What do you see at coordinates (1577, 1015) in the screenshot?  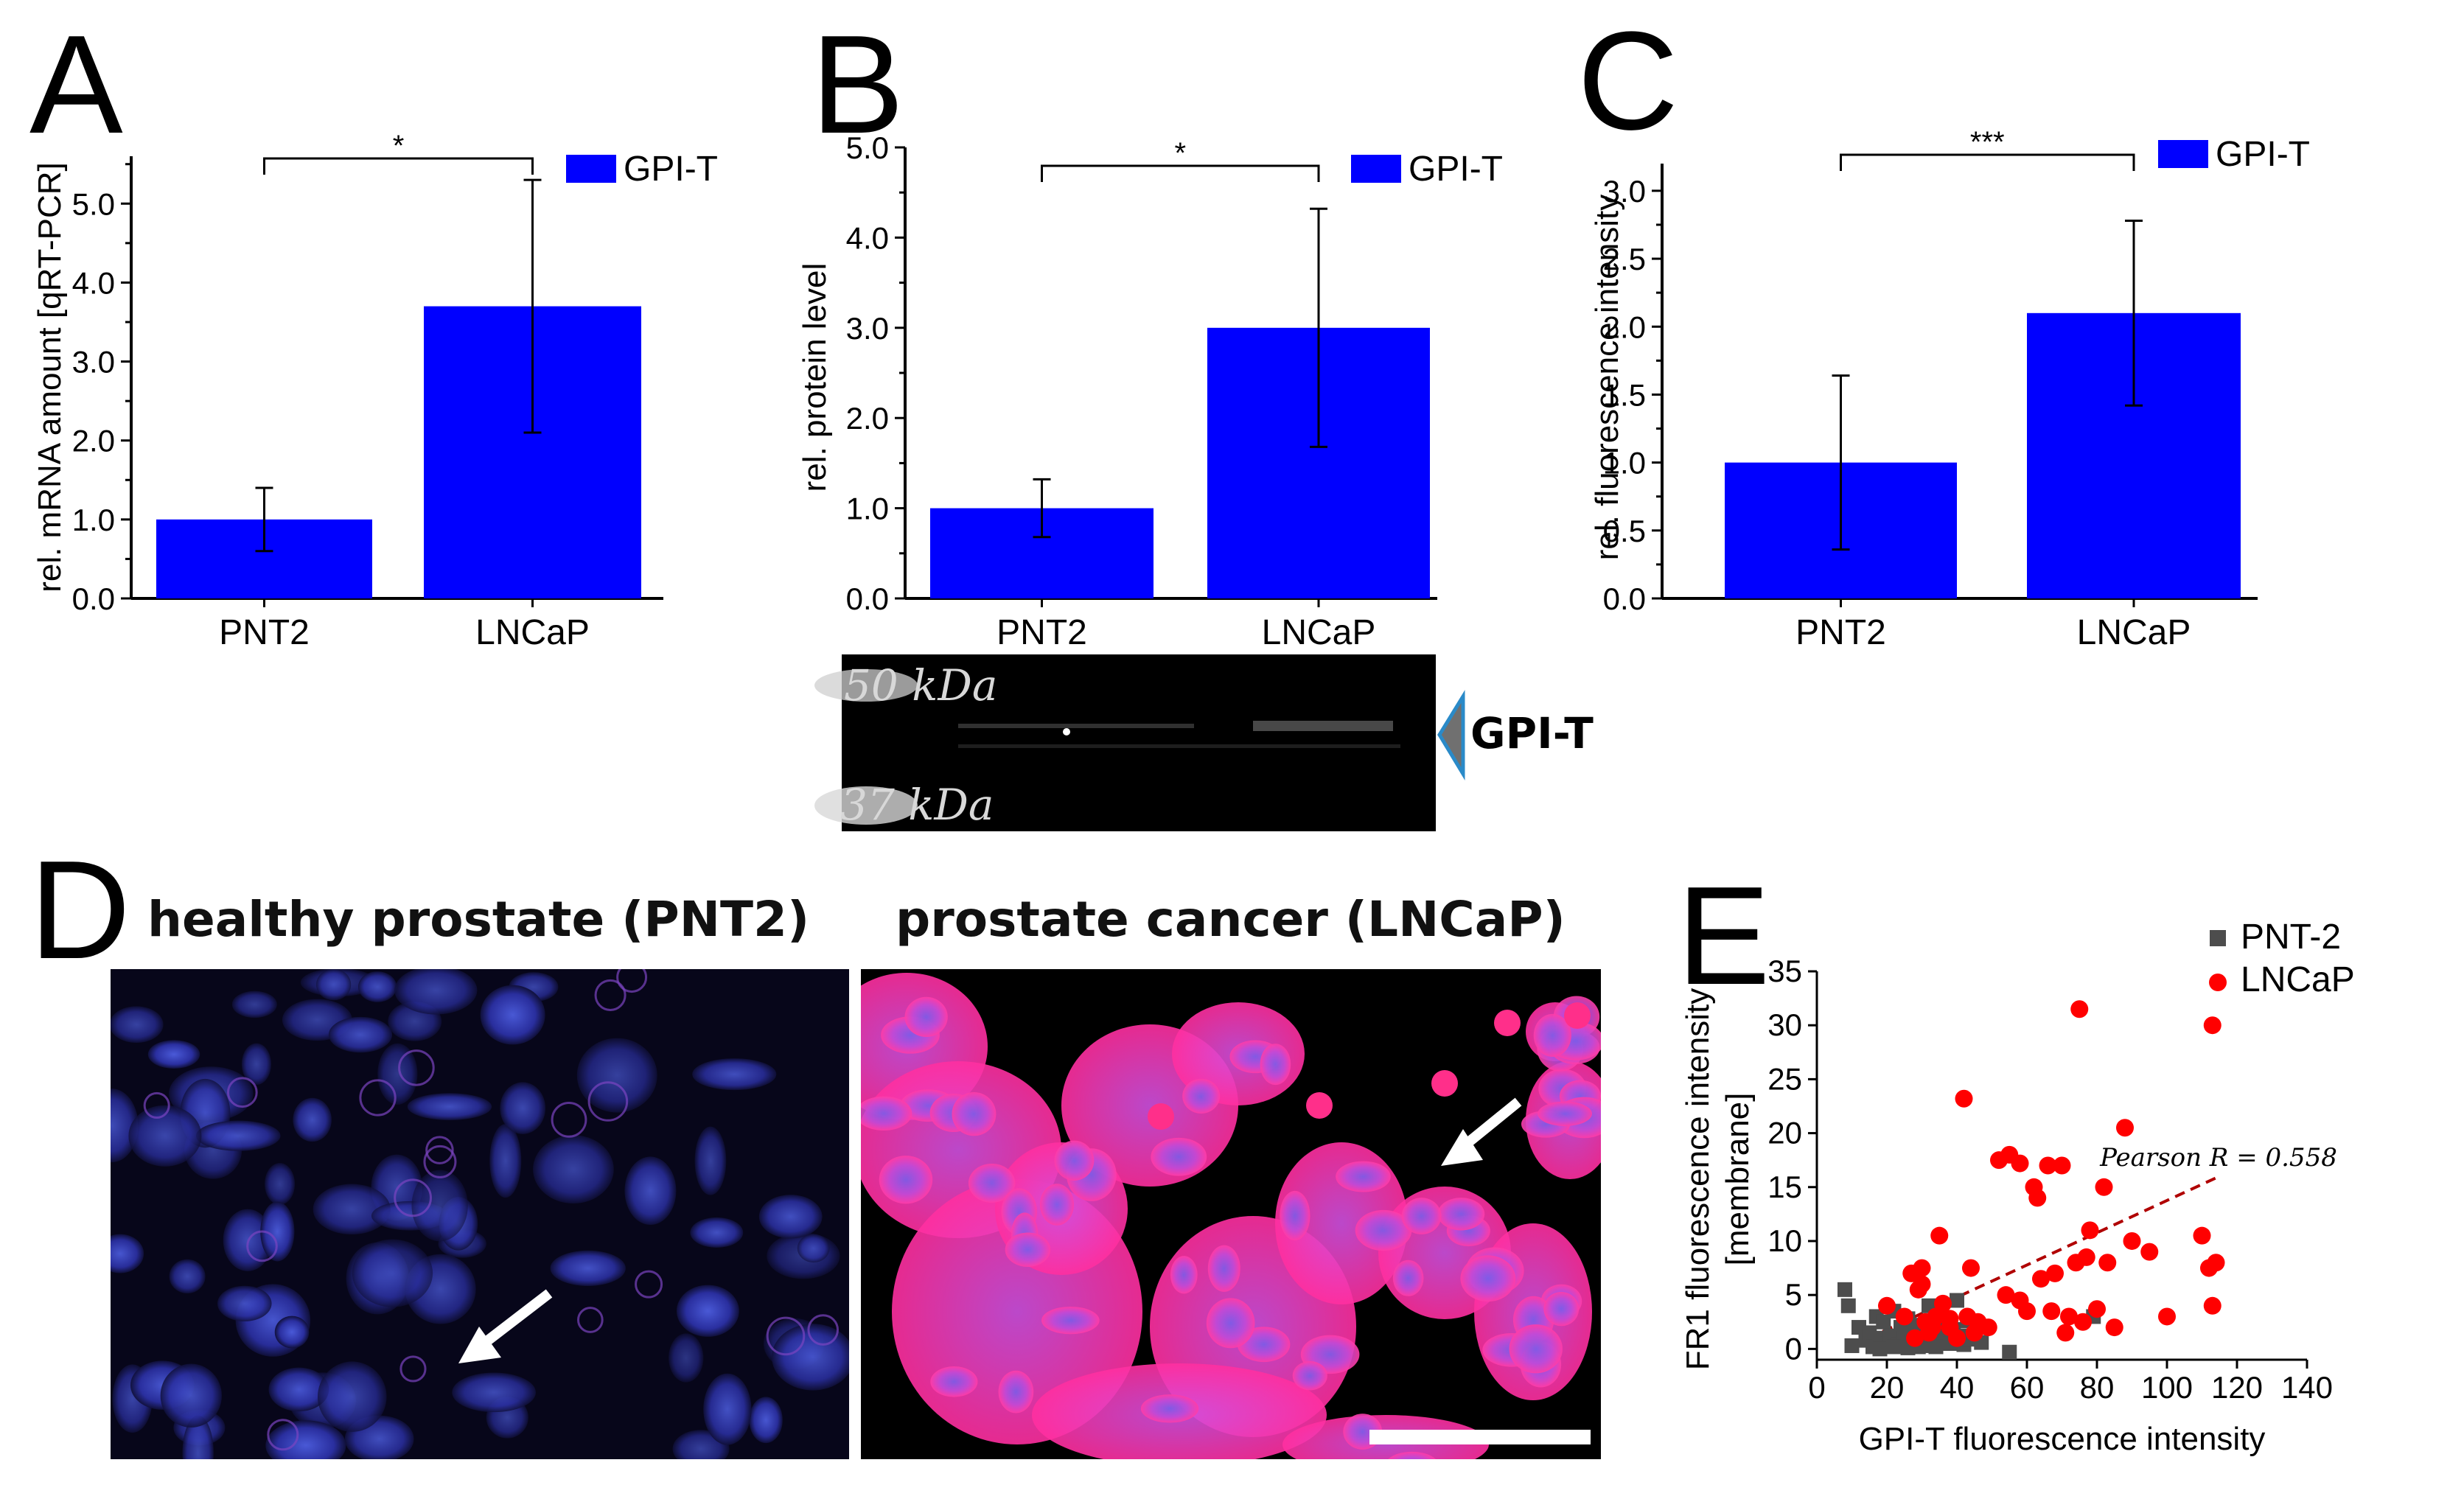 I see `rounded-cell` at bounding box center [1577, 1015].